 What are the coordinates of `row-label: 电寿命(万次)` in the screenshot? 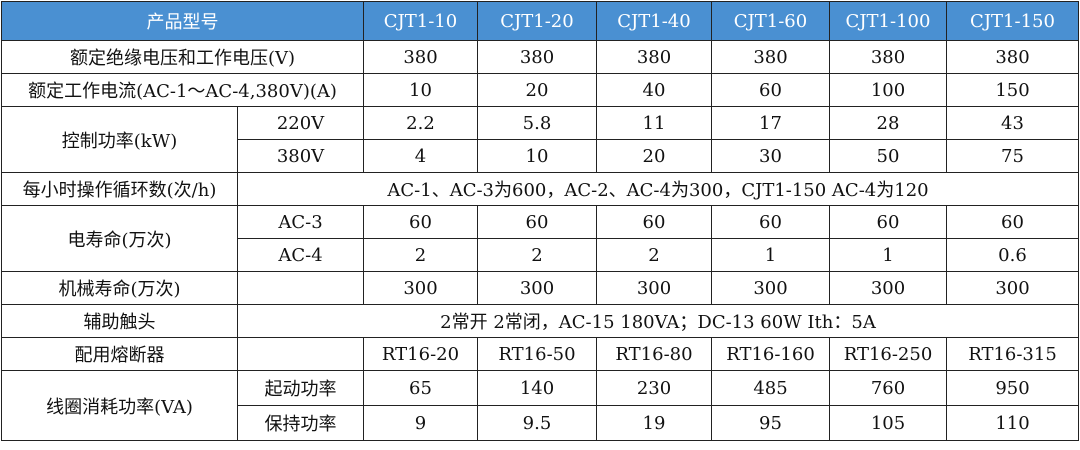 It's located at (119, 238).